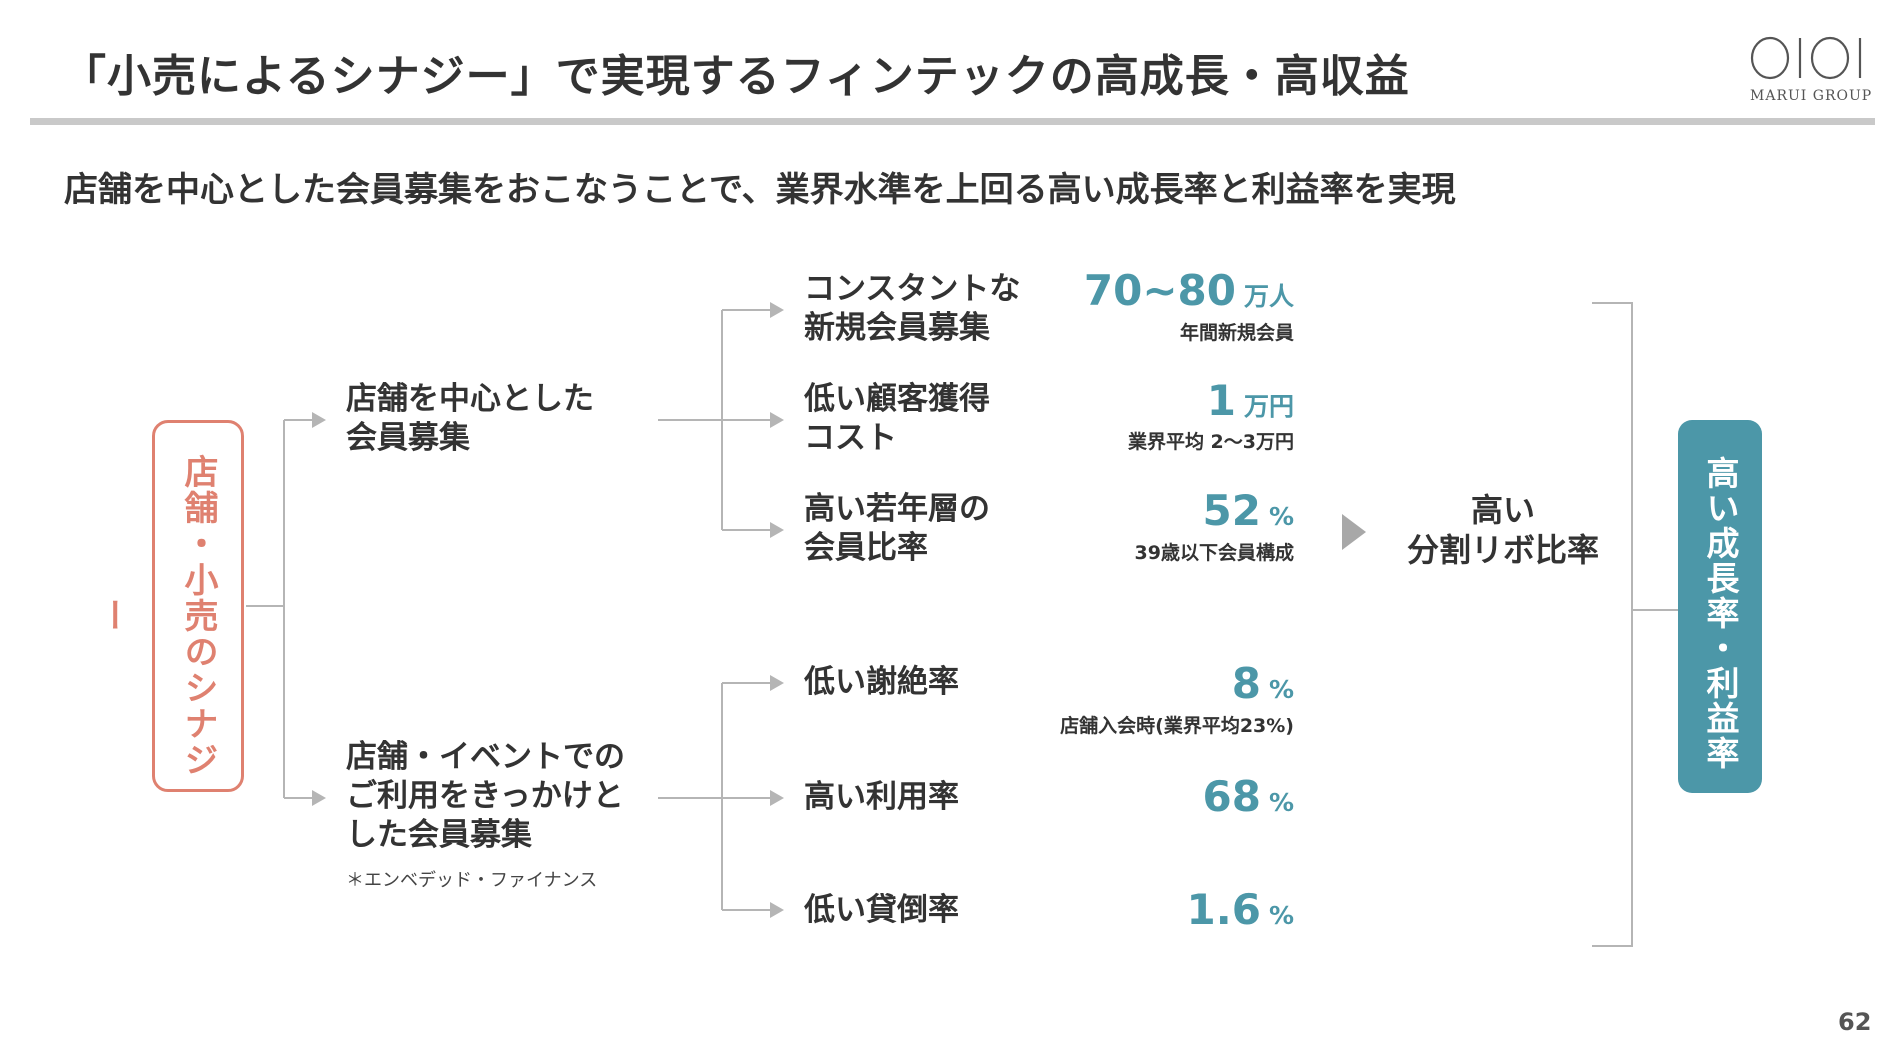  What do you see at coordinates (1246, 683) in the screenshot?
I see `metric-number: 8` at bounding box center [1246, 683].